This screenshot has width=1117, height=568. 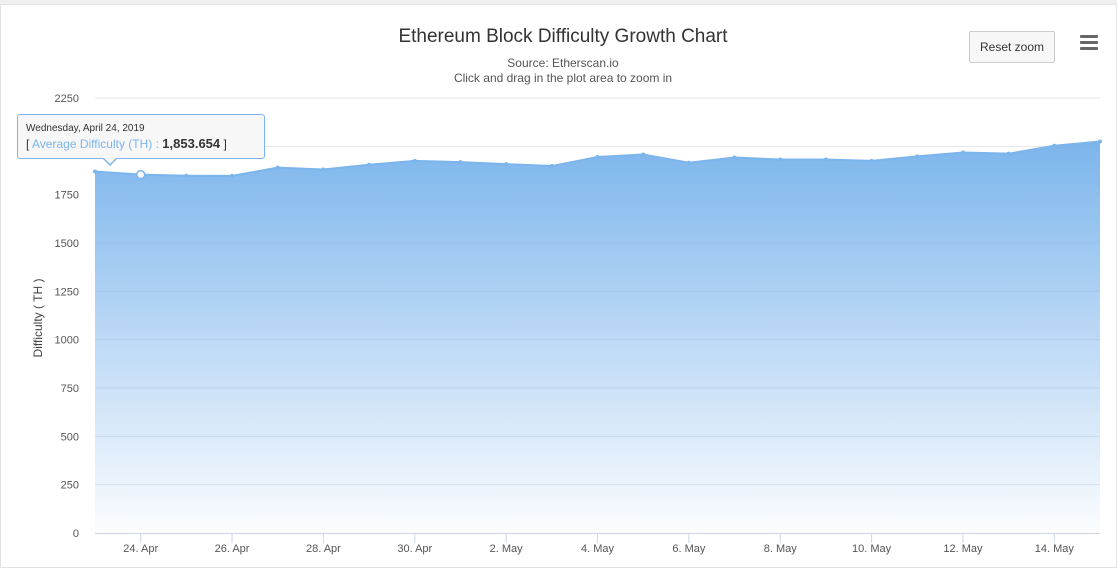 I want to click on x-tick-label: 24. Apr, so click(x=140, y=549).